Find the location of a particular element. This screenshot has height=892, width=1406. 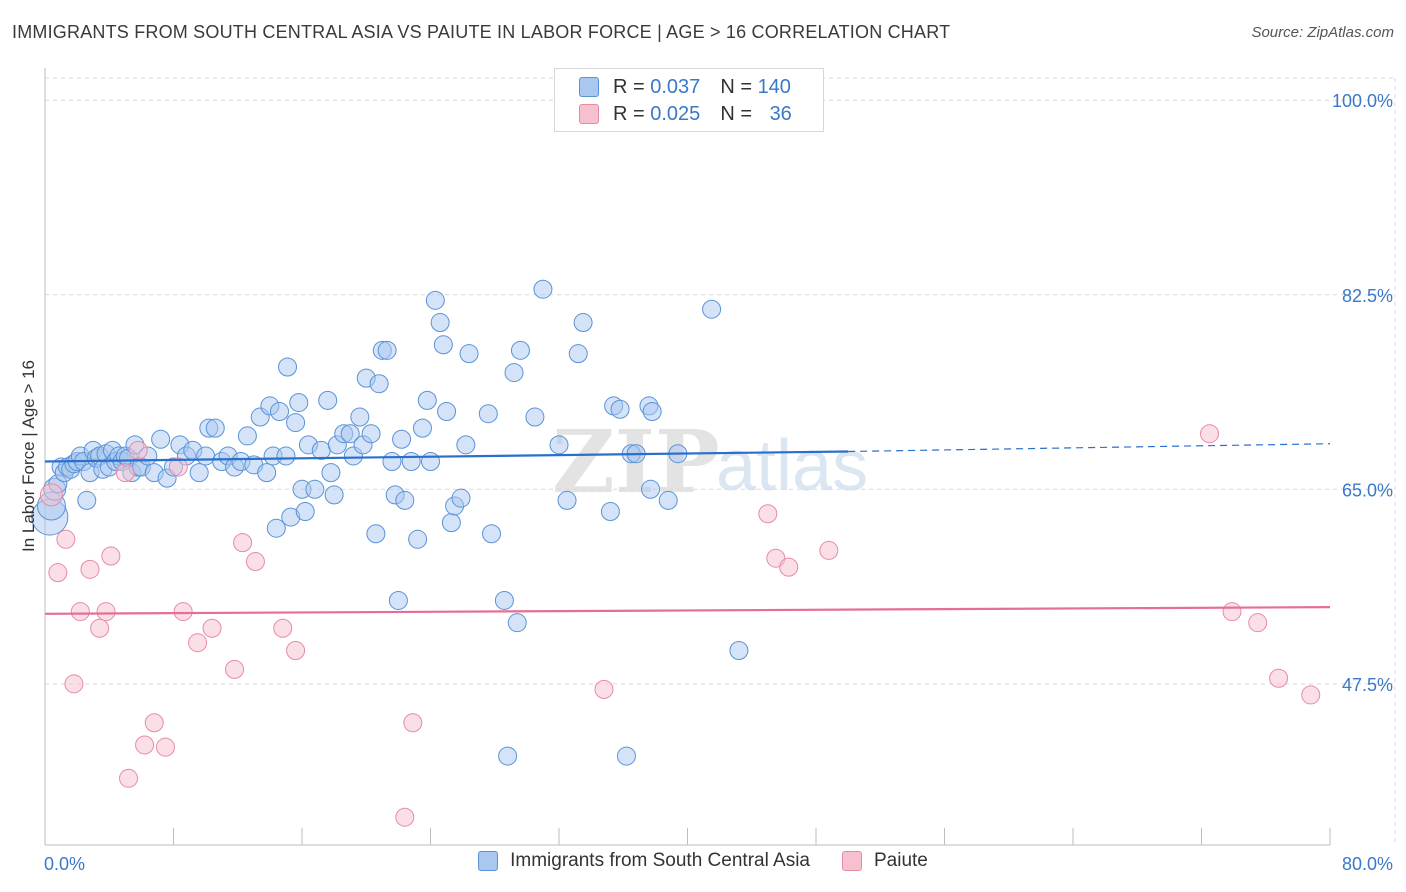

legend-item-paiute: Paiute is located at coordinates (885, 861).